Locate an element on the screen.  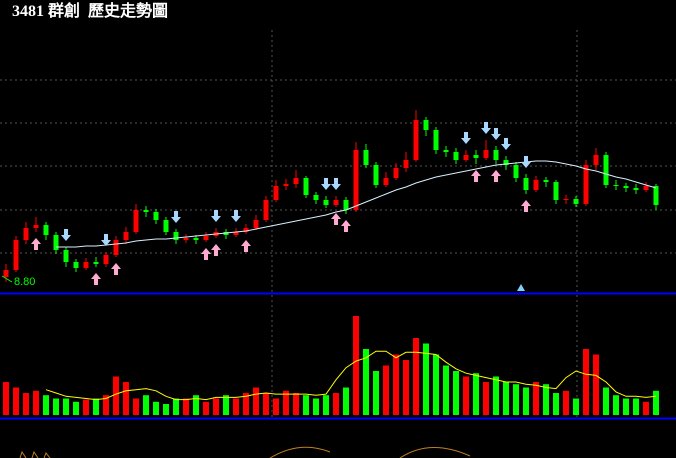
volume-average-line is located at coordinates (351, 375).